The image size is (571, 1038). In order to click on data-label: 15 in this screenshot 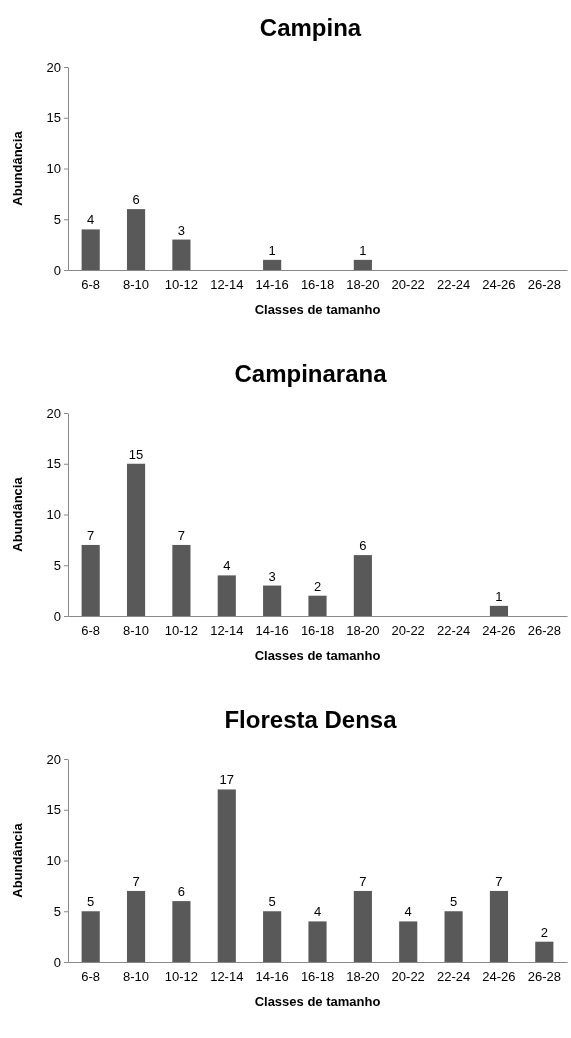, I will do `click(136, 454)`.